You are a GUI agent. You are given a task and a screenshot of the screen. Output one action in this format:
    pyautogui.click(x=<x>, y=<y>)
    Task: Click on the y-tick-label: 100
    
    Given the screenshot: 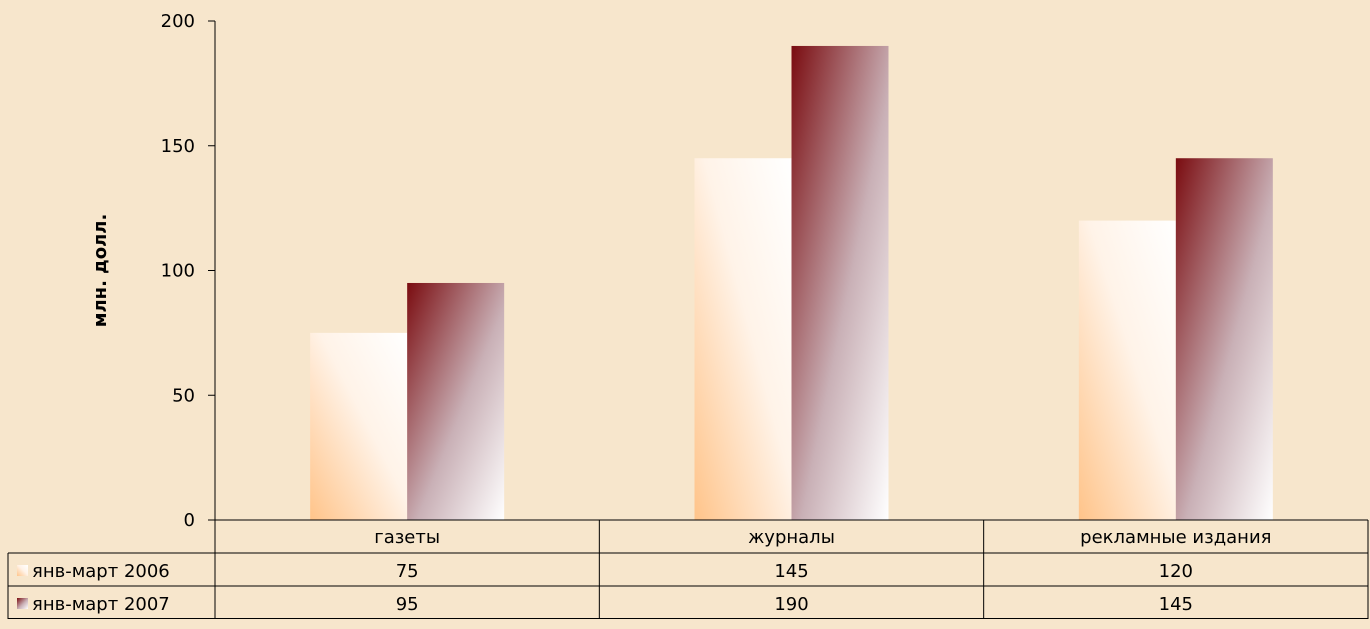 What is the action you would take?
    pyautogui.click(x=178, y=271)
    